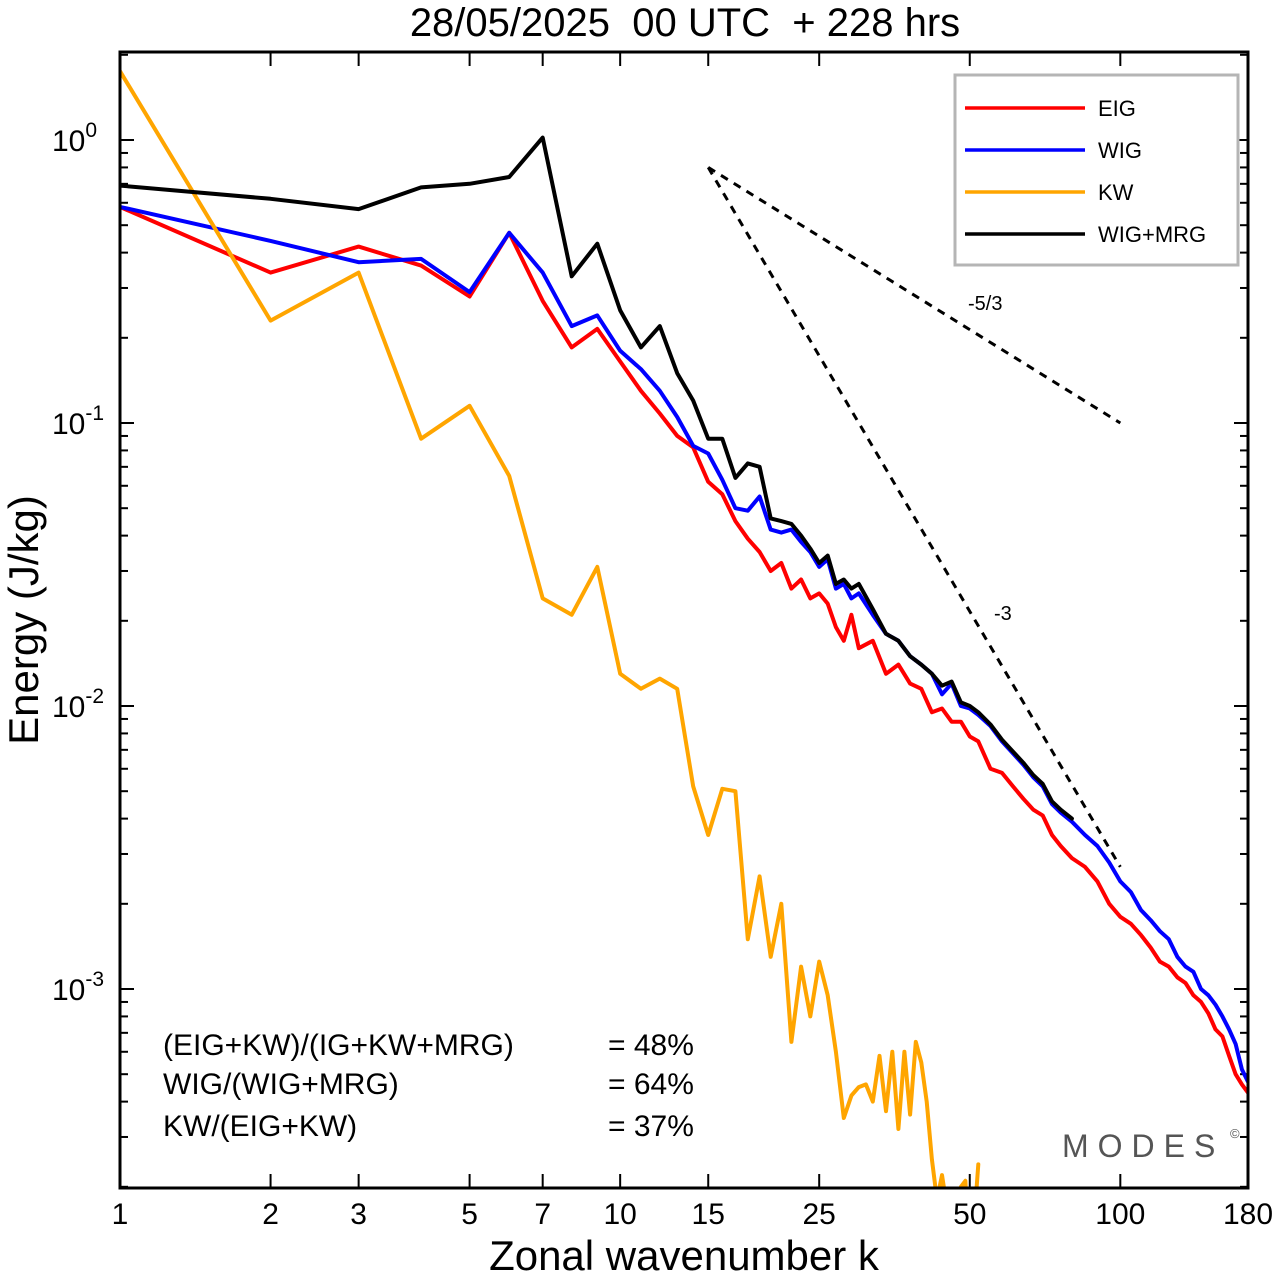  What do you see at coordinates (74, 138) in the screenshot?
I see `y-tick-label: 10⁰` at bounding box center [74, 138].